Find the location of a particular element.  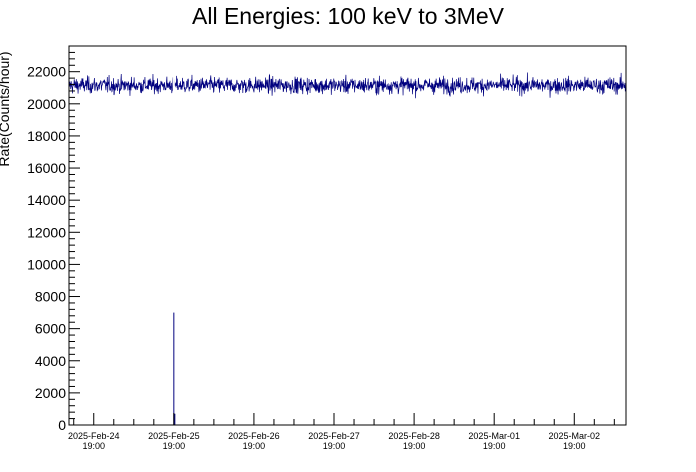

y-axis-label: Rate(Counts/hour) is located at coordinates (6, 108).